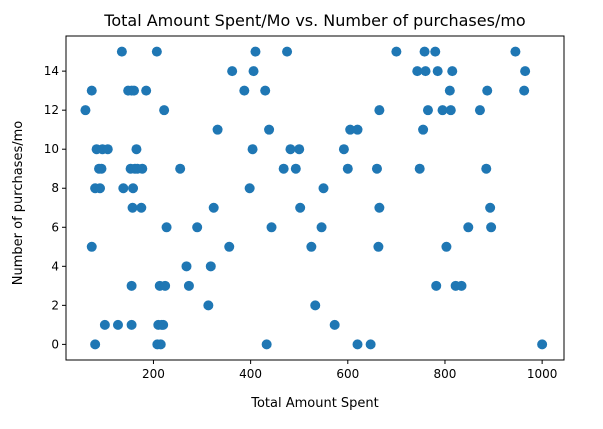 Image resolution: width=603 pixels, height=429 pixels. I want to click on y-tick-label: 6, so click(55, 227).